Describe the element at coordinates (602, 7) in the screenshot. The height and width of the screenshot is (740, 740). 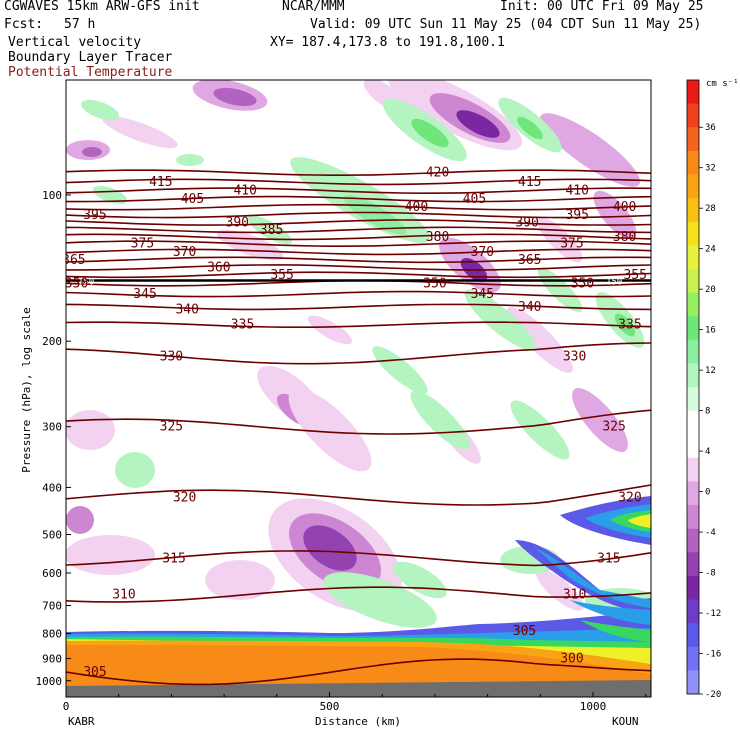
I see `init-time: Init: 00 UTC Fri 09 May 25` at that location.